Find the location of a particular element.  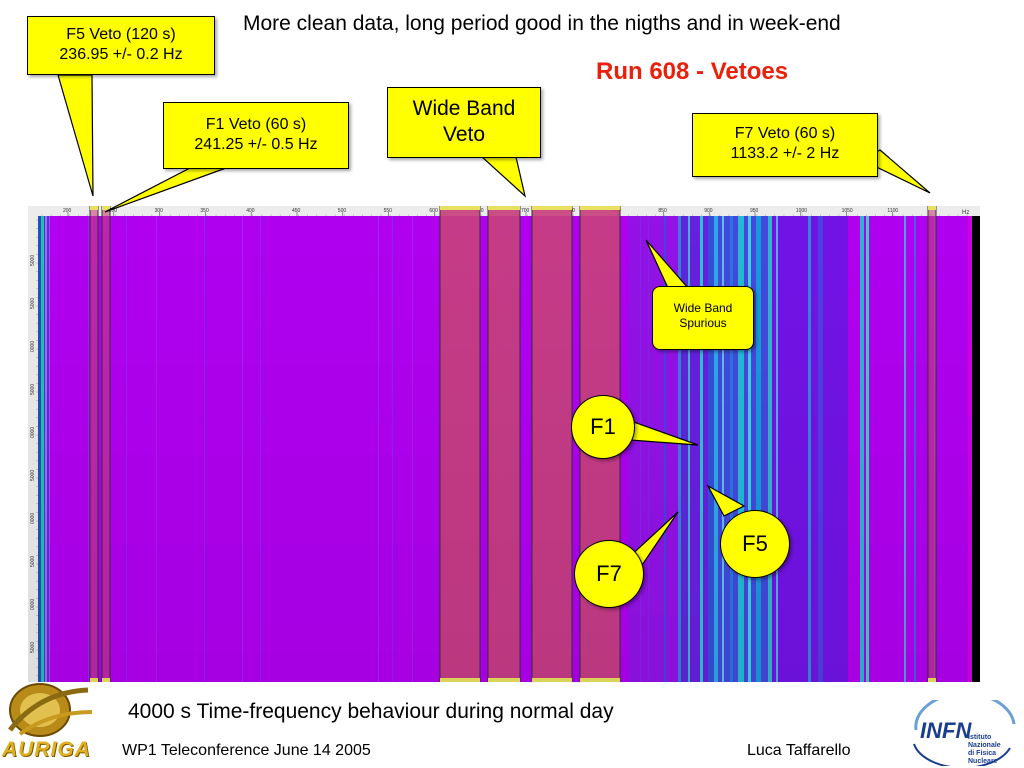

f1-veto-line1: F1 Veto (60 s) is located at coordinates (256, 124).